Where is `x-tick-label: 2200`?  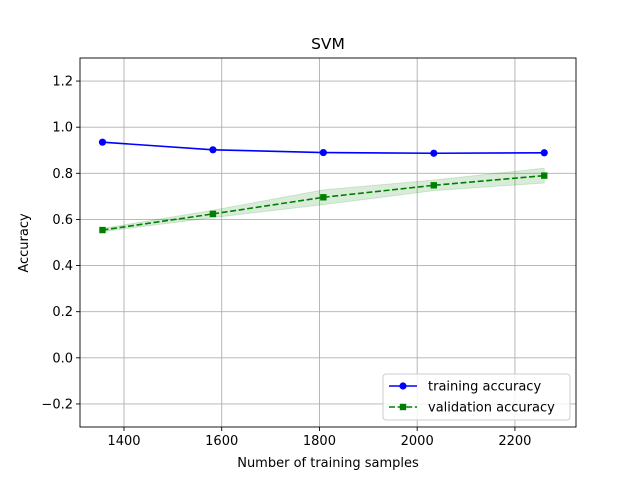 x-tick-label: 2200 is located at coordinates (514, 441).